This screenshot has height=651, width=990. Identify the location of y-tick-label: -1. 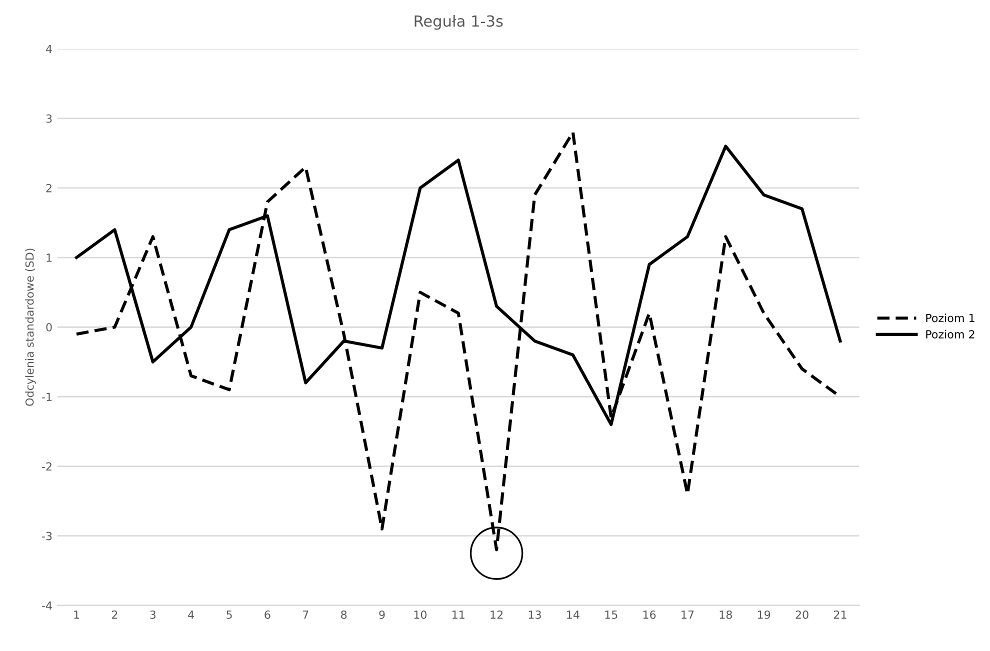
(47, 396).